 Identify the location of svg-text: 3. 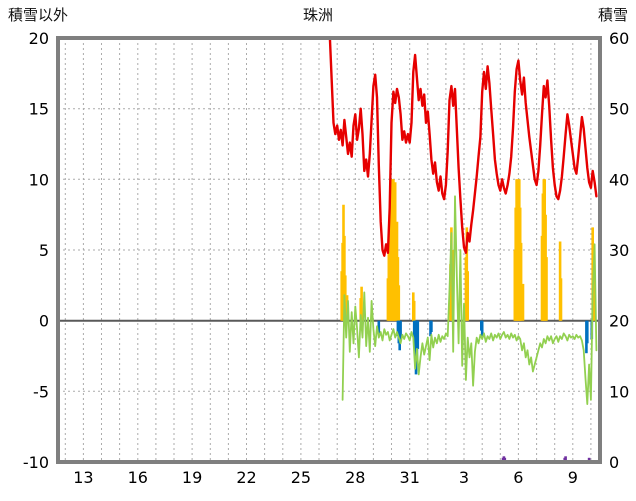
(464, 477).